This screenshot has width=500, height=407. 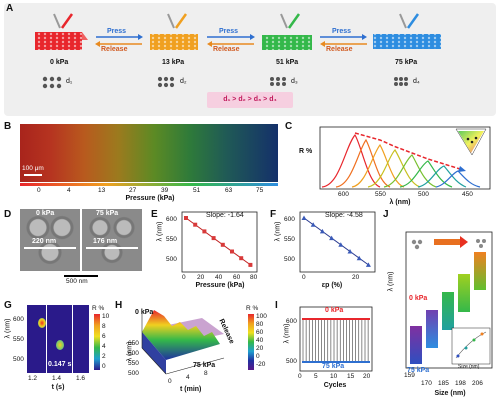 What do you see at coordinates (276, 305) in the screenshot?
I see `panel-i-label: I` at bounding box center [276, 305].